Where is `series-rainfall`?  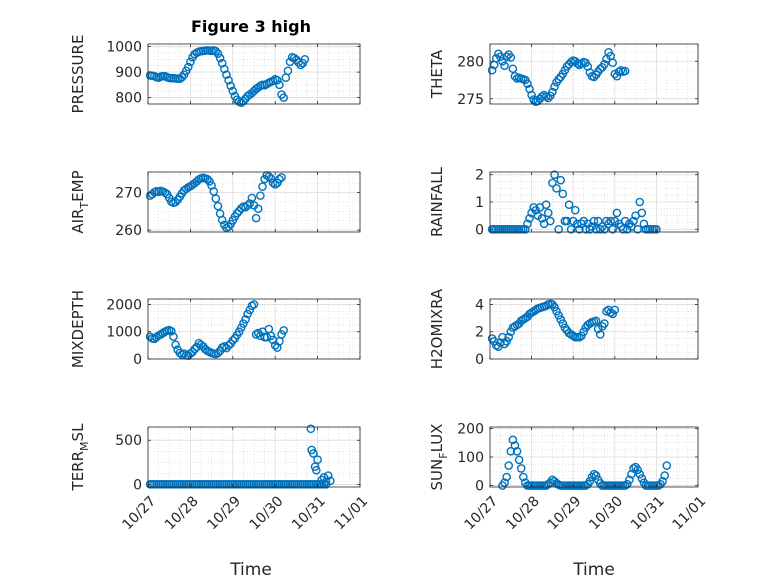
series-rainfall is located at coordinates (574, 202).